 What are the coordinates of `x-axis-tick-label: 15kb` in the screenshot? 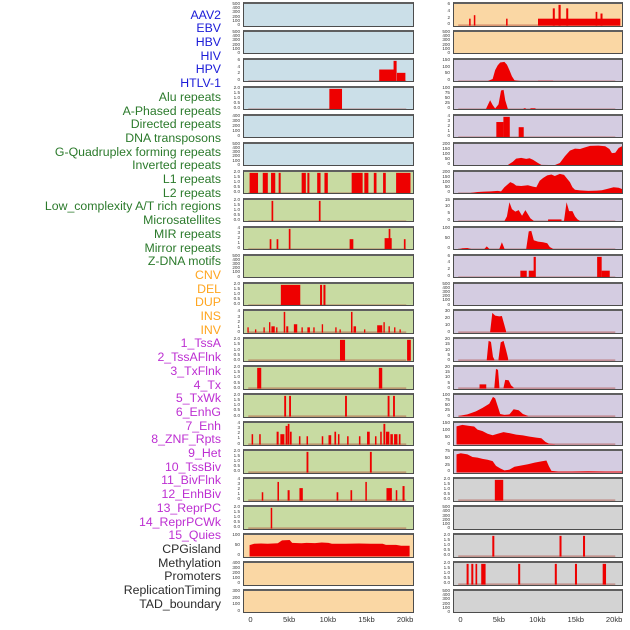 It's located at (575, 619).